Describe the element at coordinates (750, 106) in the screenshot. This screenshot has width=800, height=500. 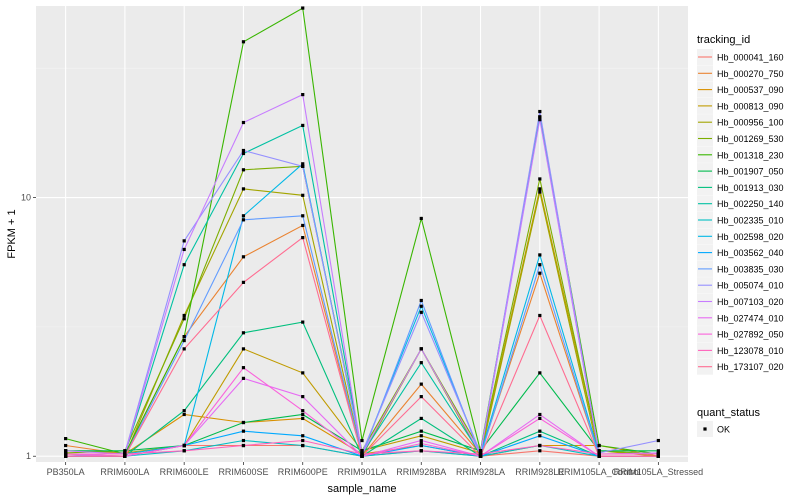
I see `legend-label: Hb_000813_090` at that location.